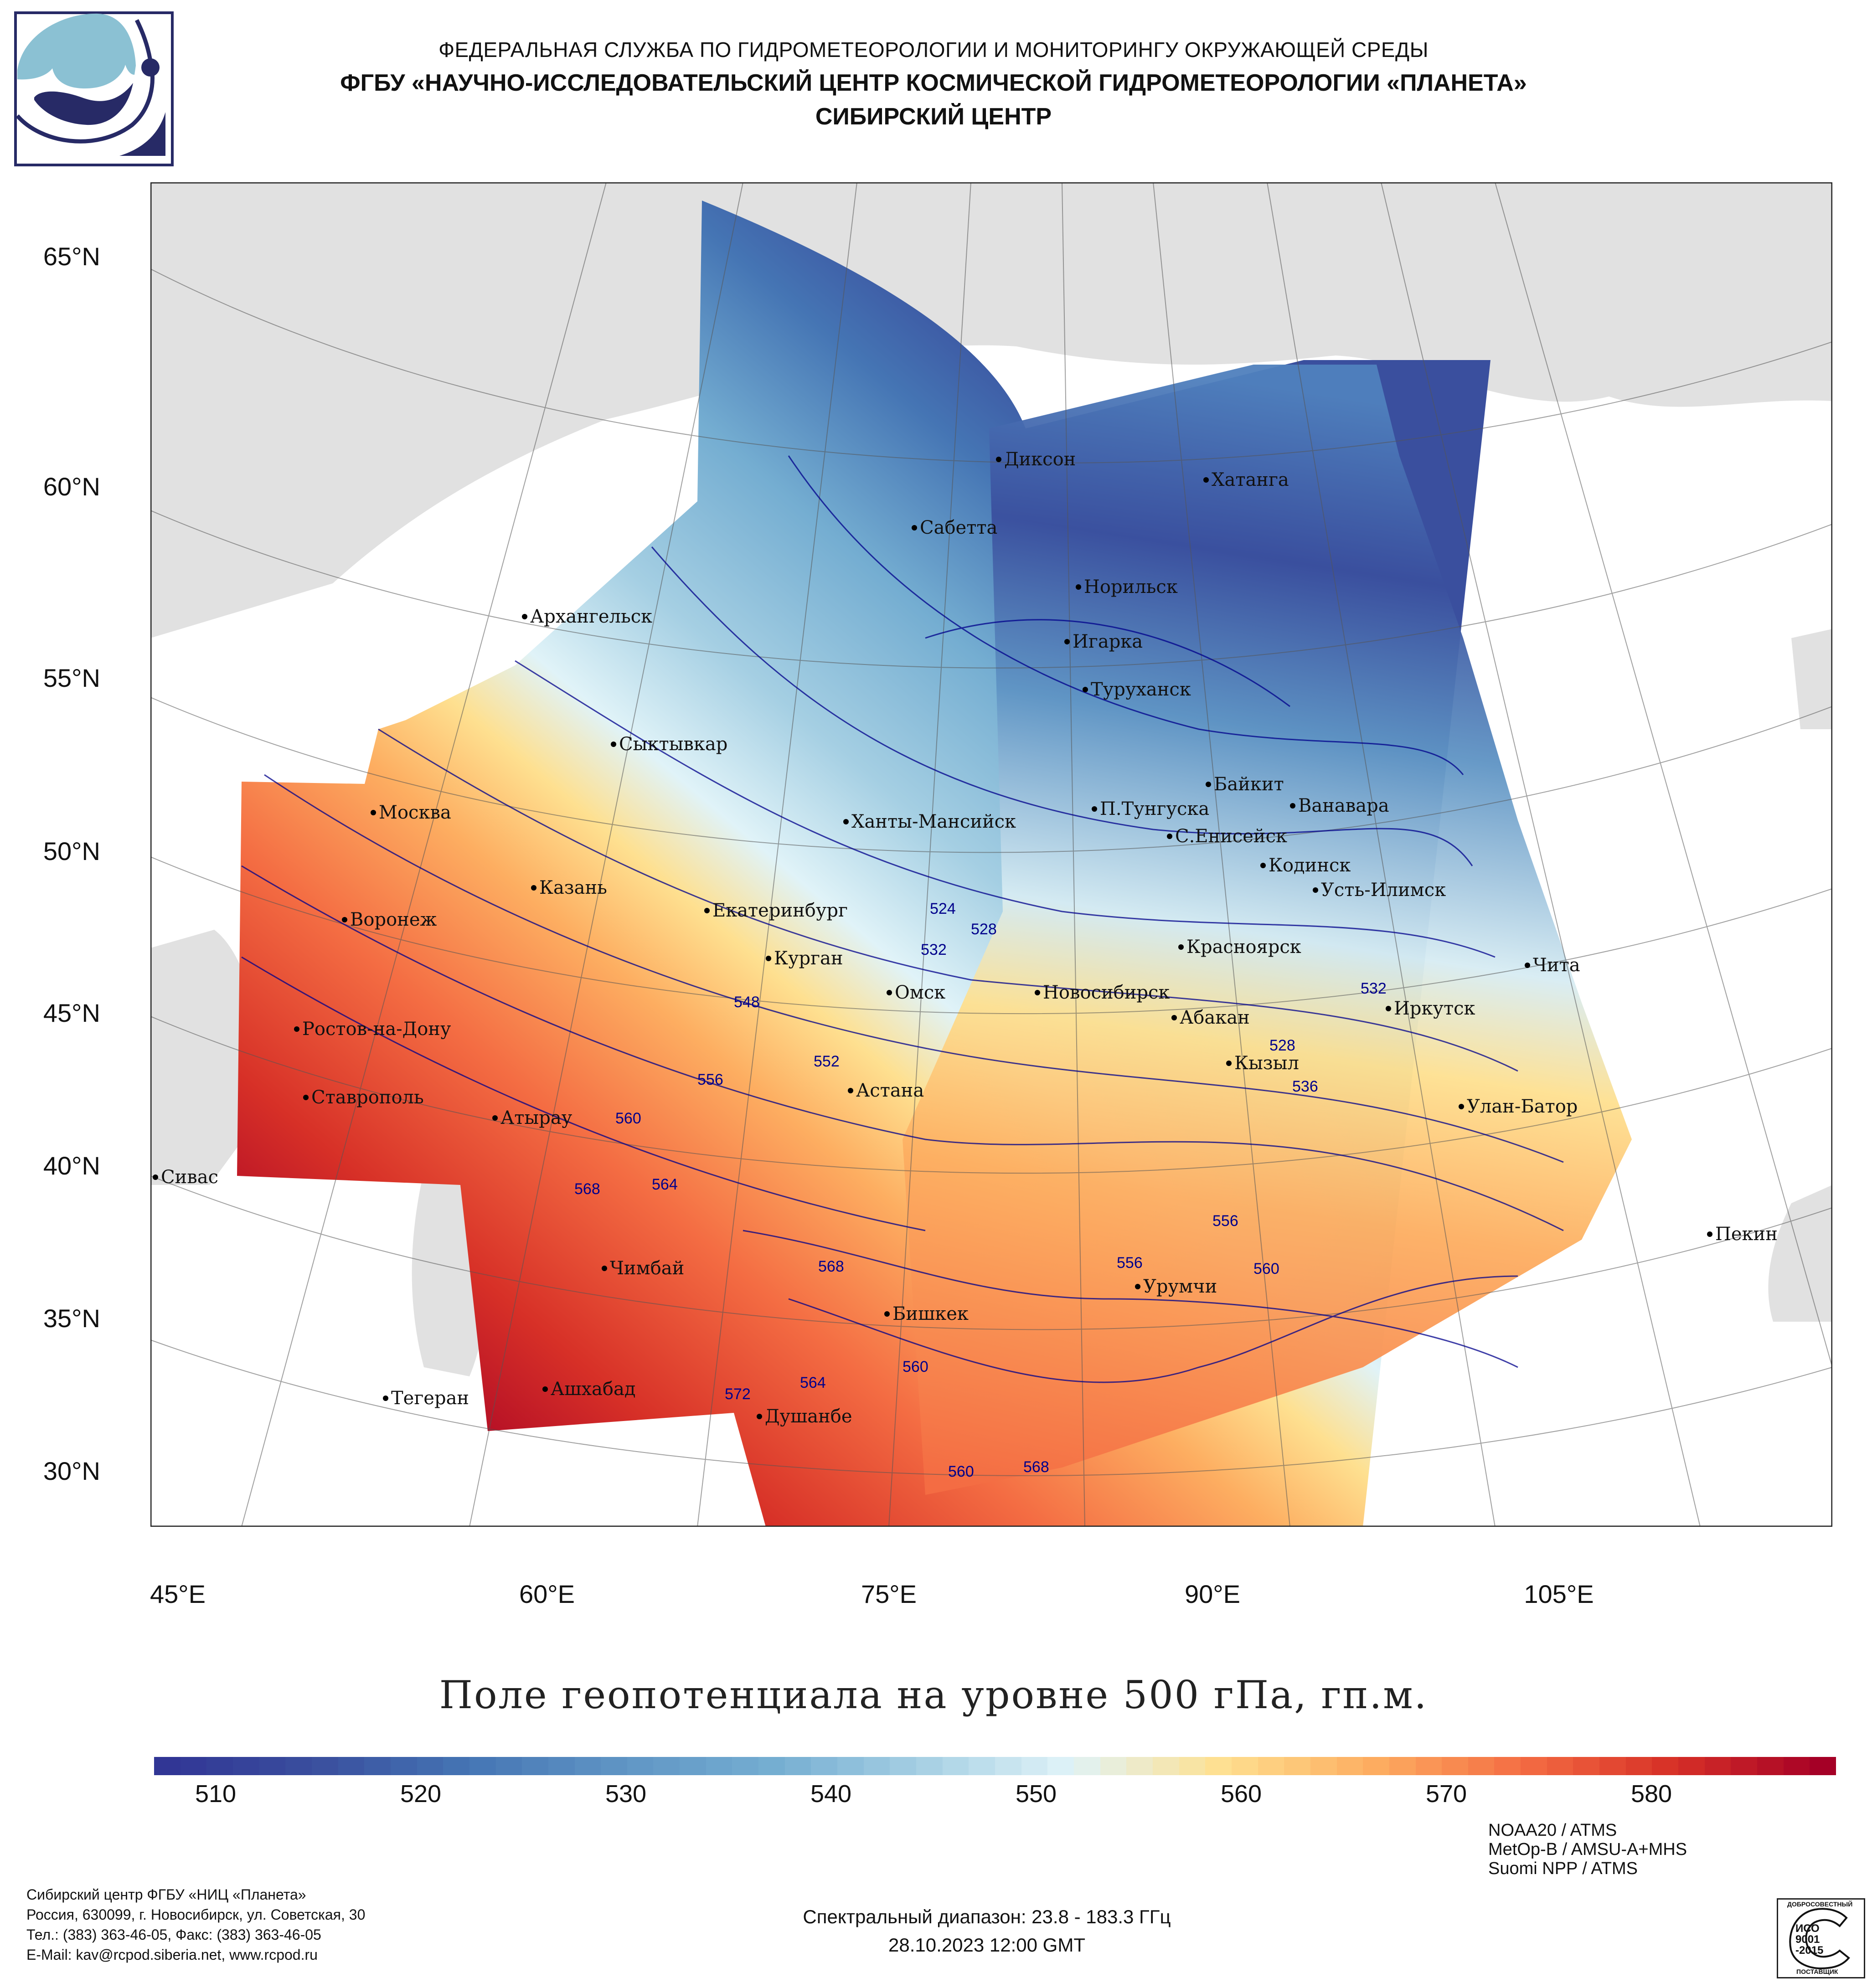  I want to click on city-label: Тегеран, so click(426, 1399).